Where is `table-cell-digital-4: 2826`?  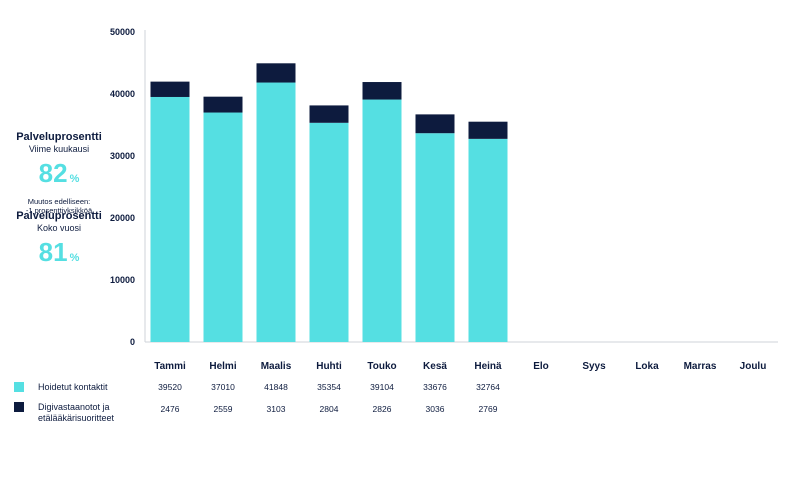
table-cell-digital-4: 2826 is located at coordinates (382, 409).